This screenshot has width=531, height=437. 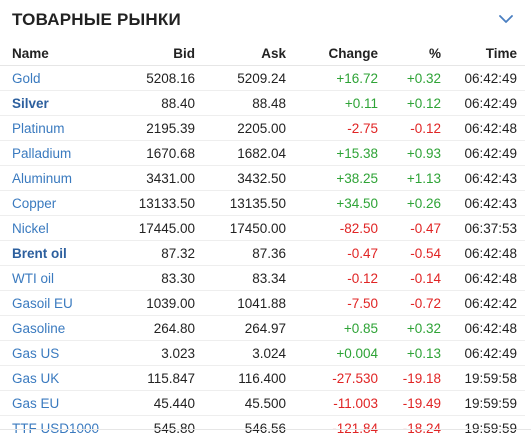 I want to click on commodity-name-link: Gas UK, so click(x=54, y=378).